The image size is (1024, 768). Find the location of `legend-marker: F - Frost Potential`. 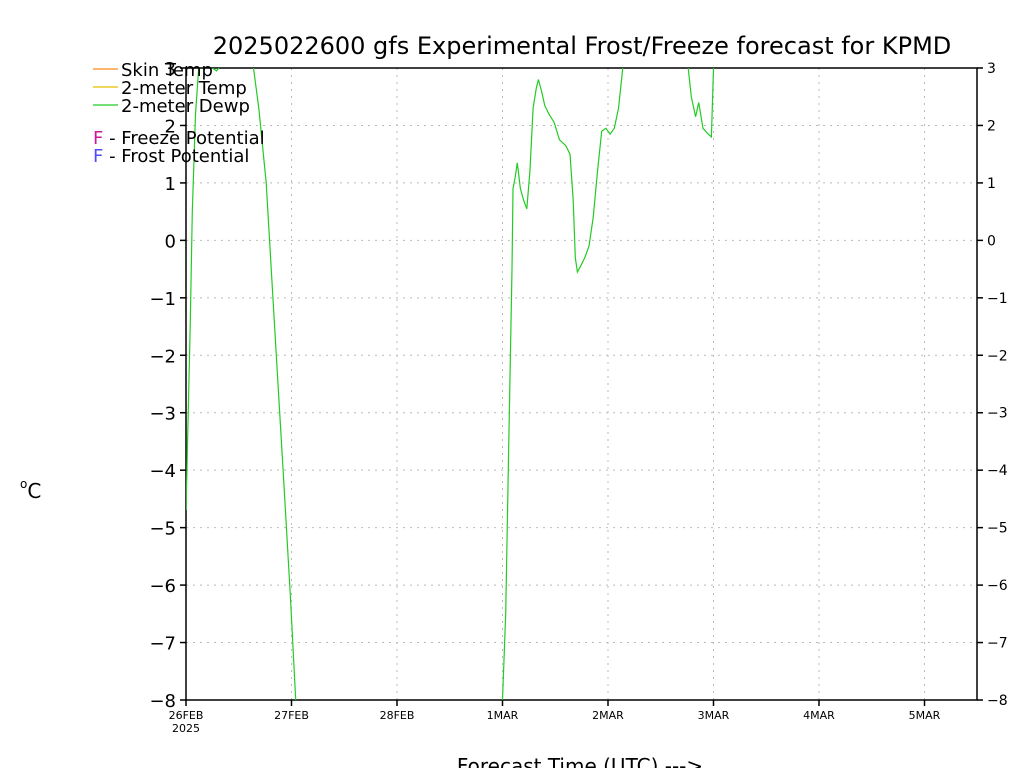

legend-marker: F - Frost Potential is located at coordinates (171, 156).